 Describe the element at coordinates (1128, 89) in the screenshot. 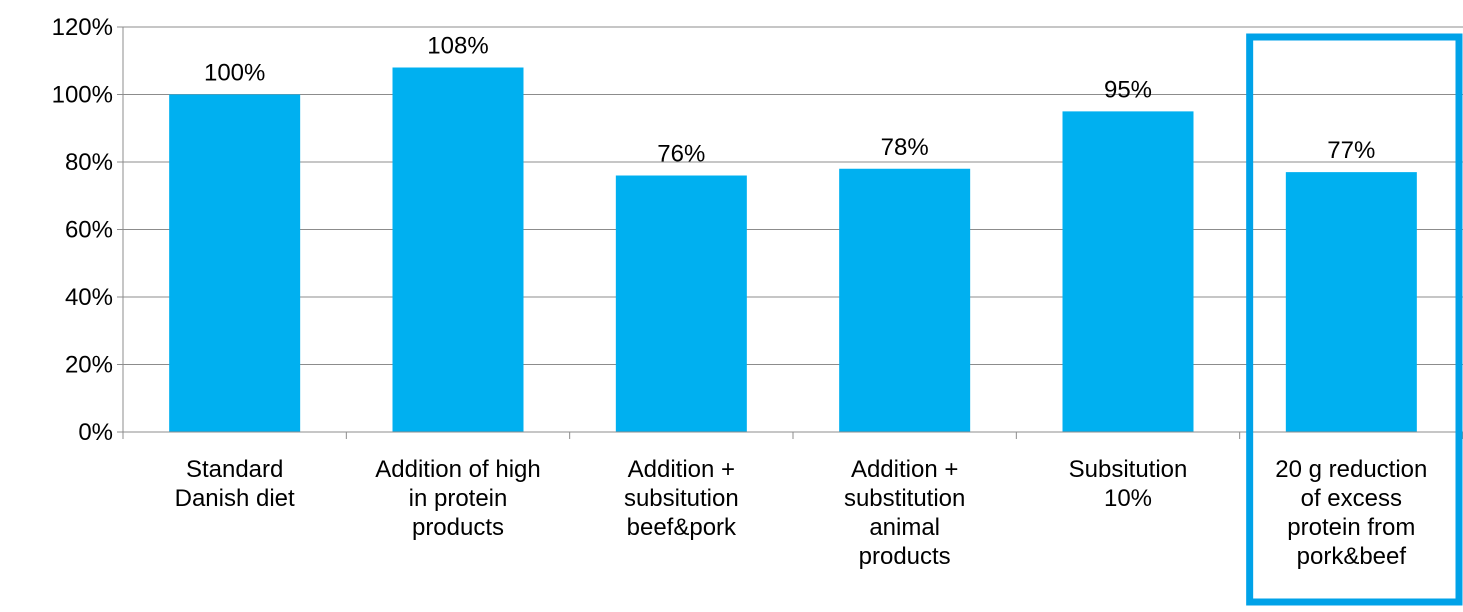

I see `data-label: 95%` at that location.